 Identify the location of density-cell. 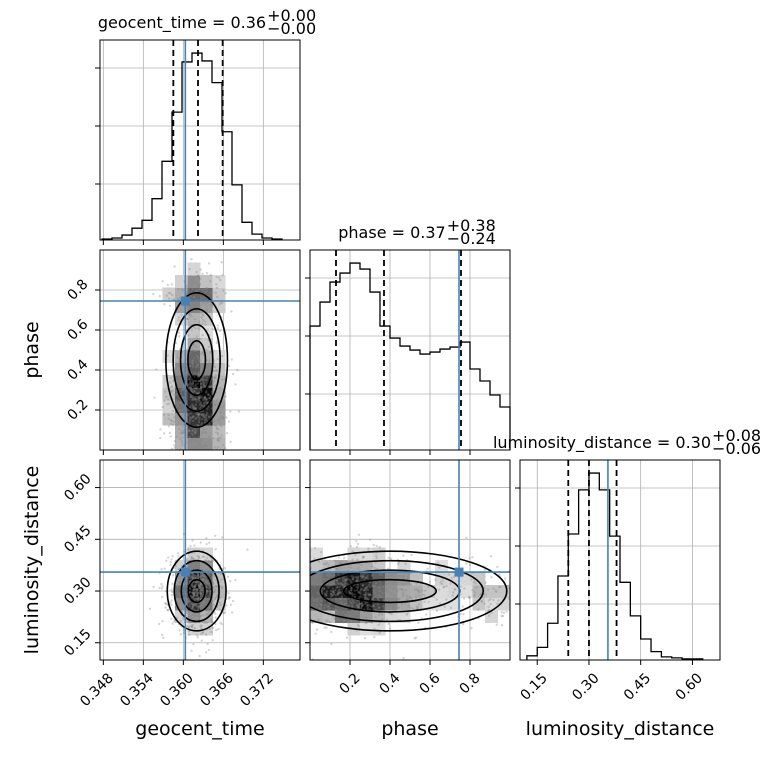
(219, 281).